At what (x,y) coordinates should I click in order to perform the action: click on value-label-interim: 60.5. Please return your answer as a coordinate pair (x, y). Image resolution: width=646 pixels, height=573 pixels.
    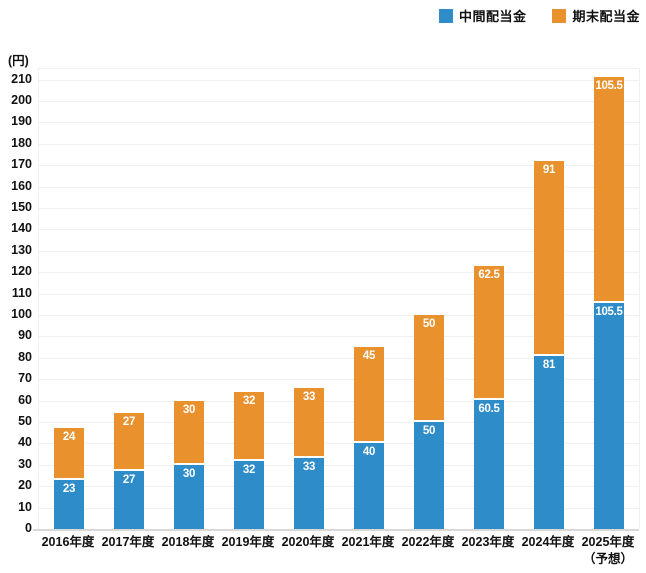
    Looking at the image, I should click on (489, 408).